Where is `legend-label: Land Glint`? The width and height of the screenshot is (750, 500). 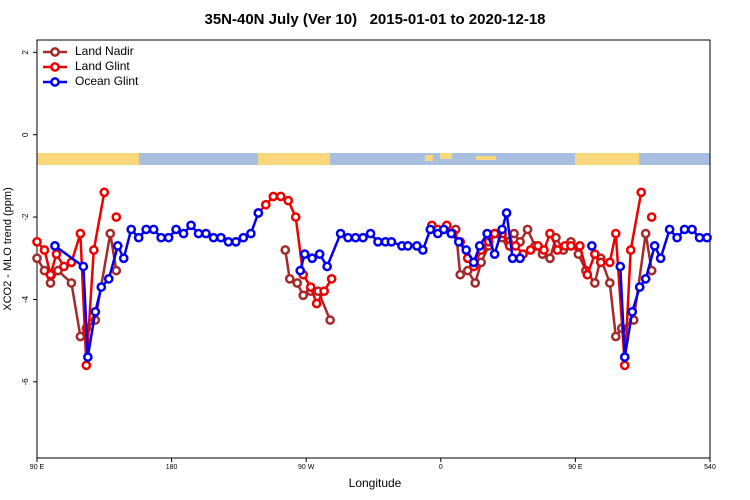 legend-label: Land Glint is located at coordinates (102, 66).